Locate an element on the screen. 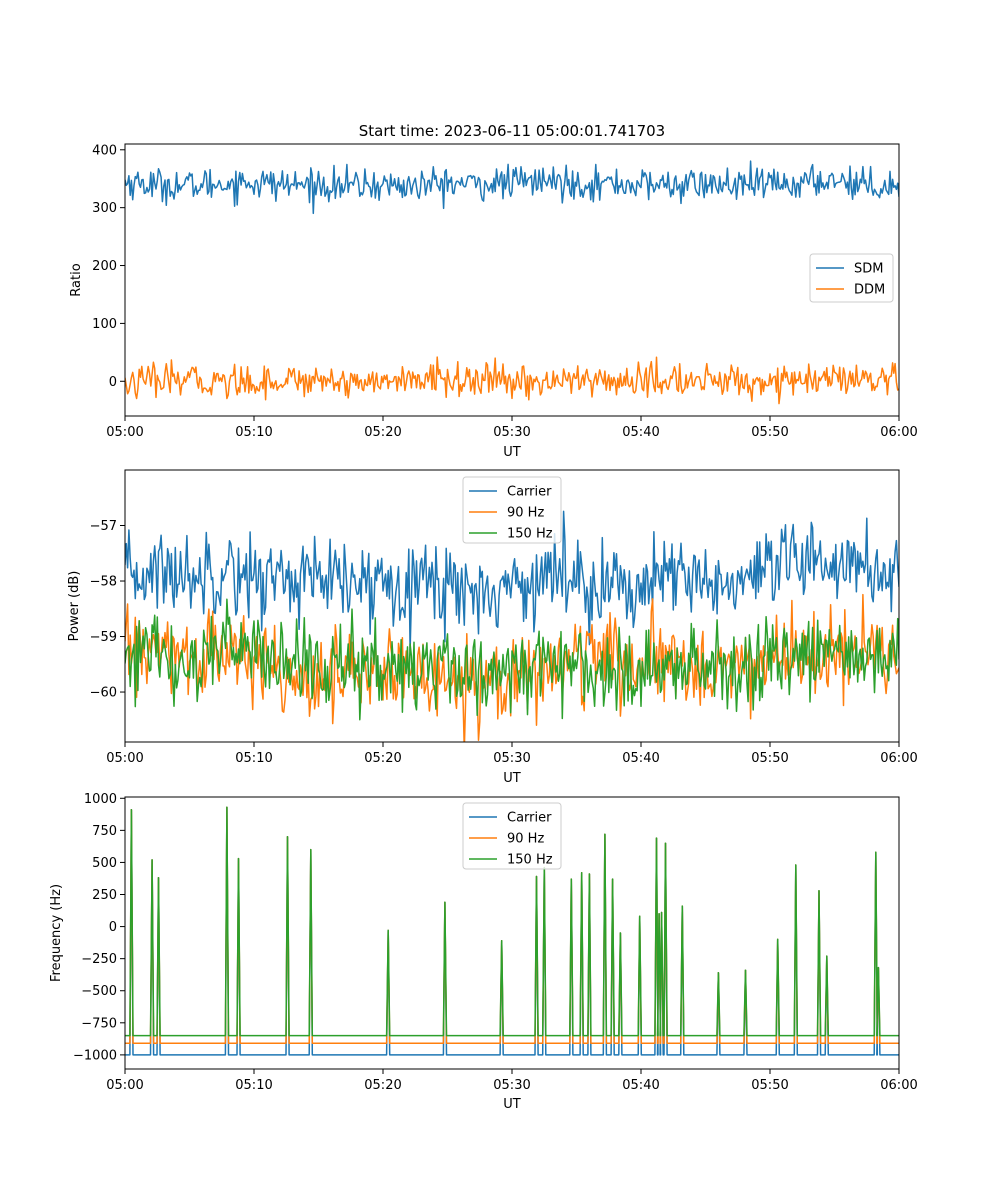 This screenshot has height=1200, width=1000. legend-label: SDM is located at coordinates (868, 269).